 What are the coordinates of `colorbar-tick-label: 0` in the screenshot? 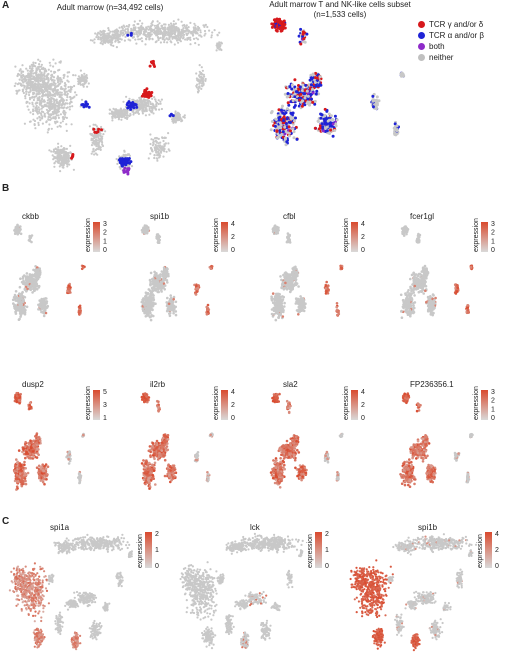 It's located at (105, 250).